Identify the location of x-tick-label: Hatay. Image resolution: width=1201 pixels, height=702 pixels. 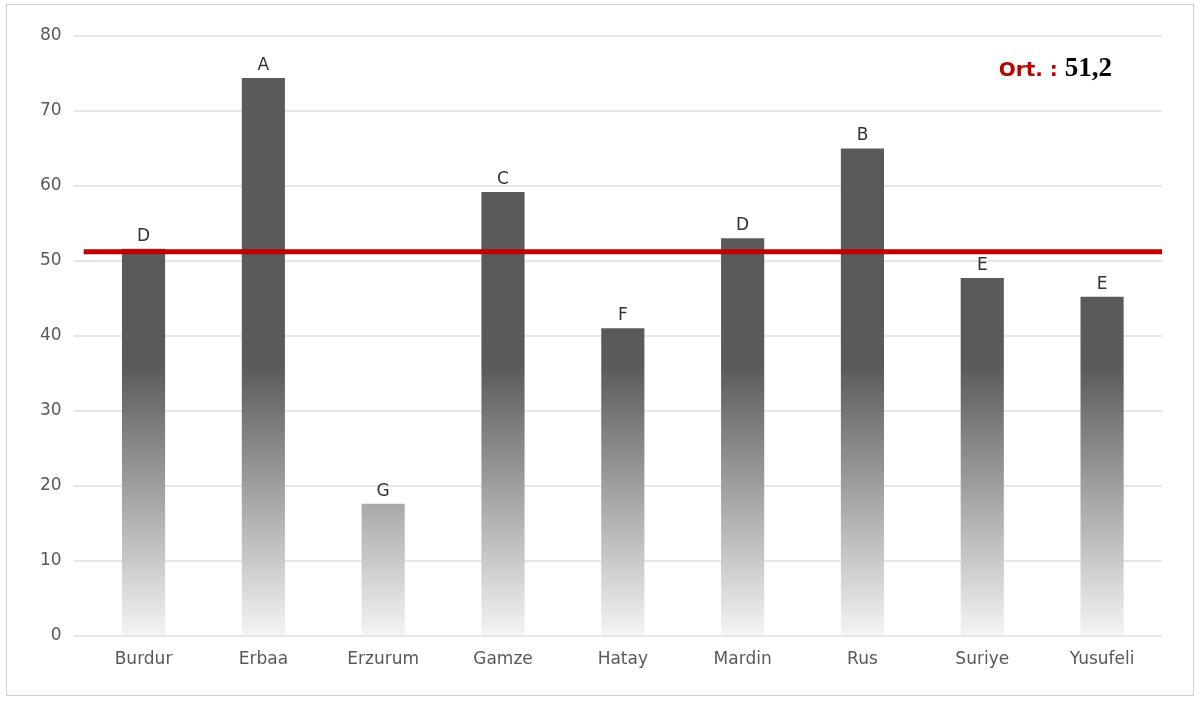
(622, 658).